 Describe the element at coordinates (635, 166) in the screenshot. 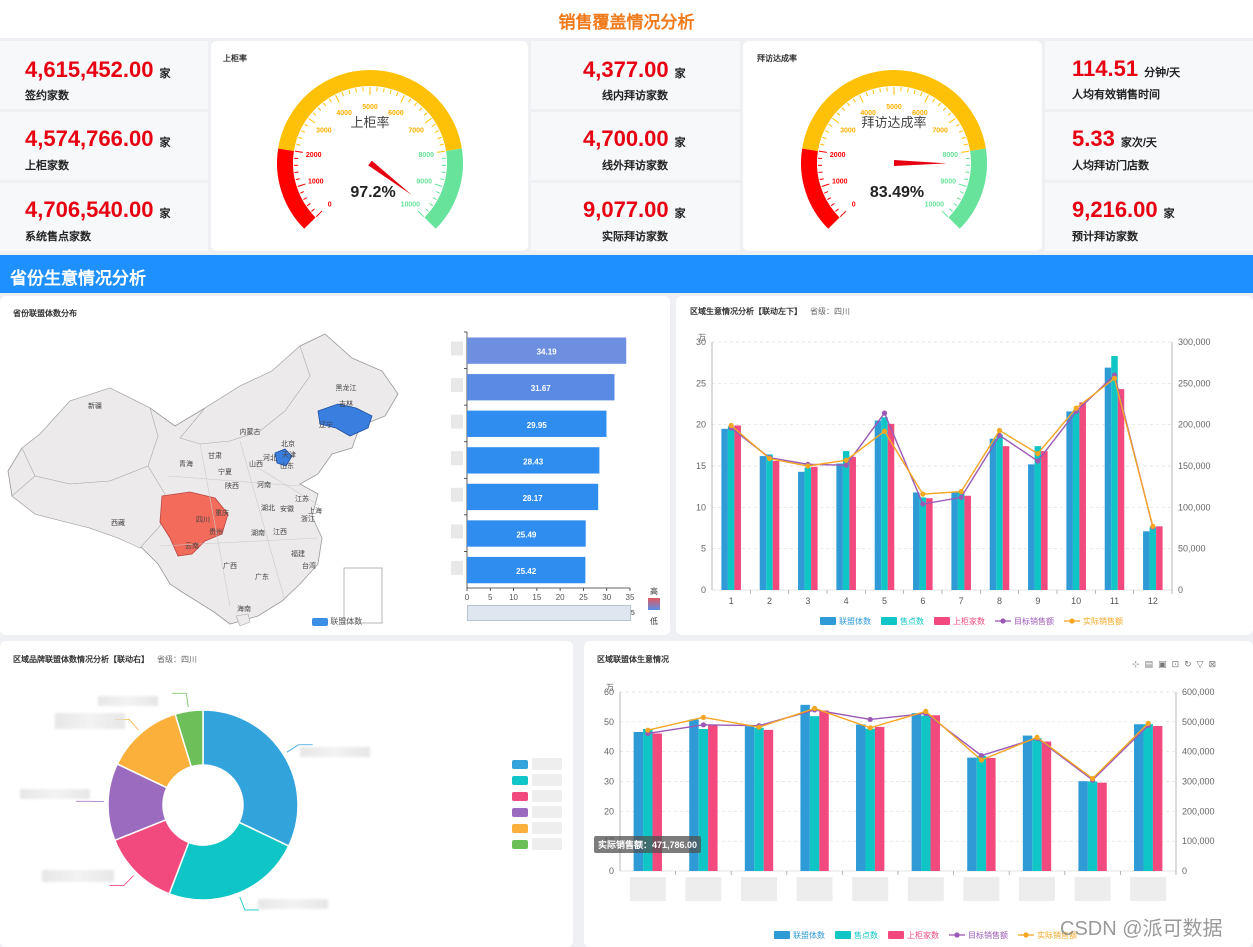

I see `kpi-label: 线外拜访家数` at that location.